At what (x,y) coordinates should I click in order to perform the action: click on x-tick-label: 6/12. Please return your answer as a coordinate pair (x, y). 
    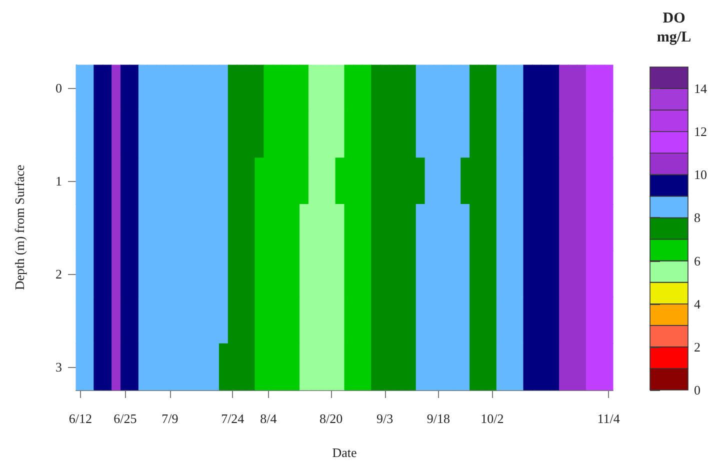
    Looking at the image, I should click on (80, 418).